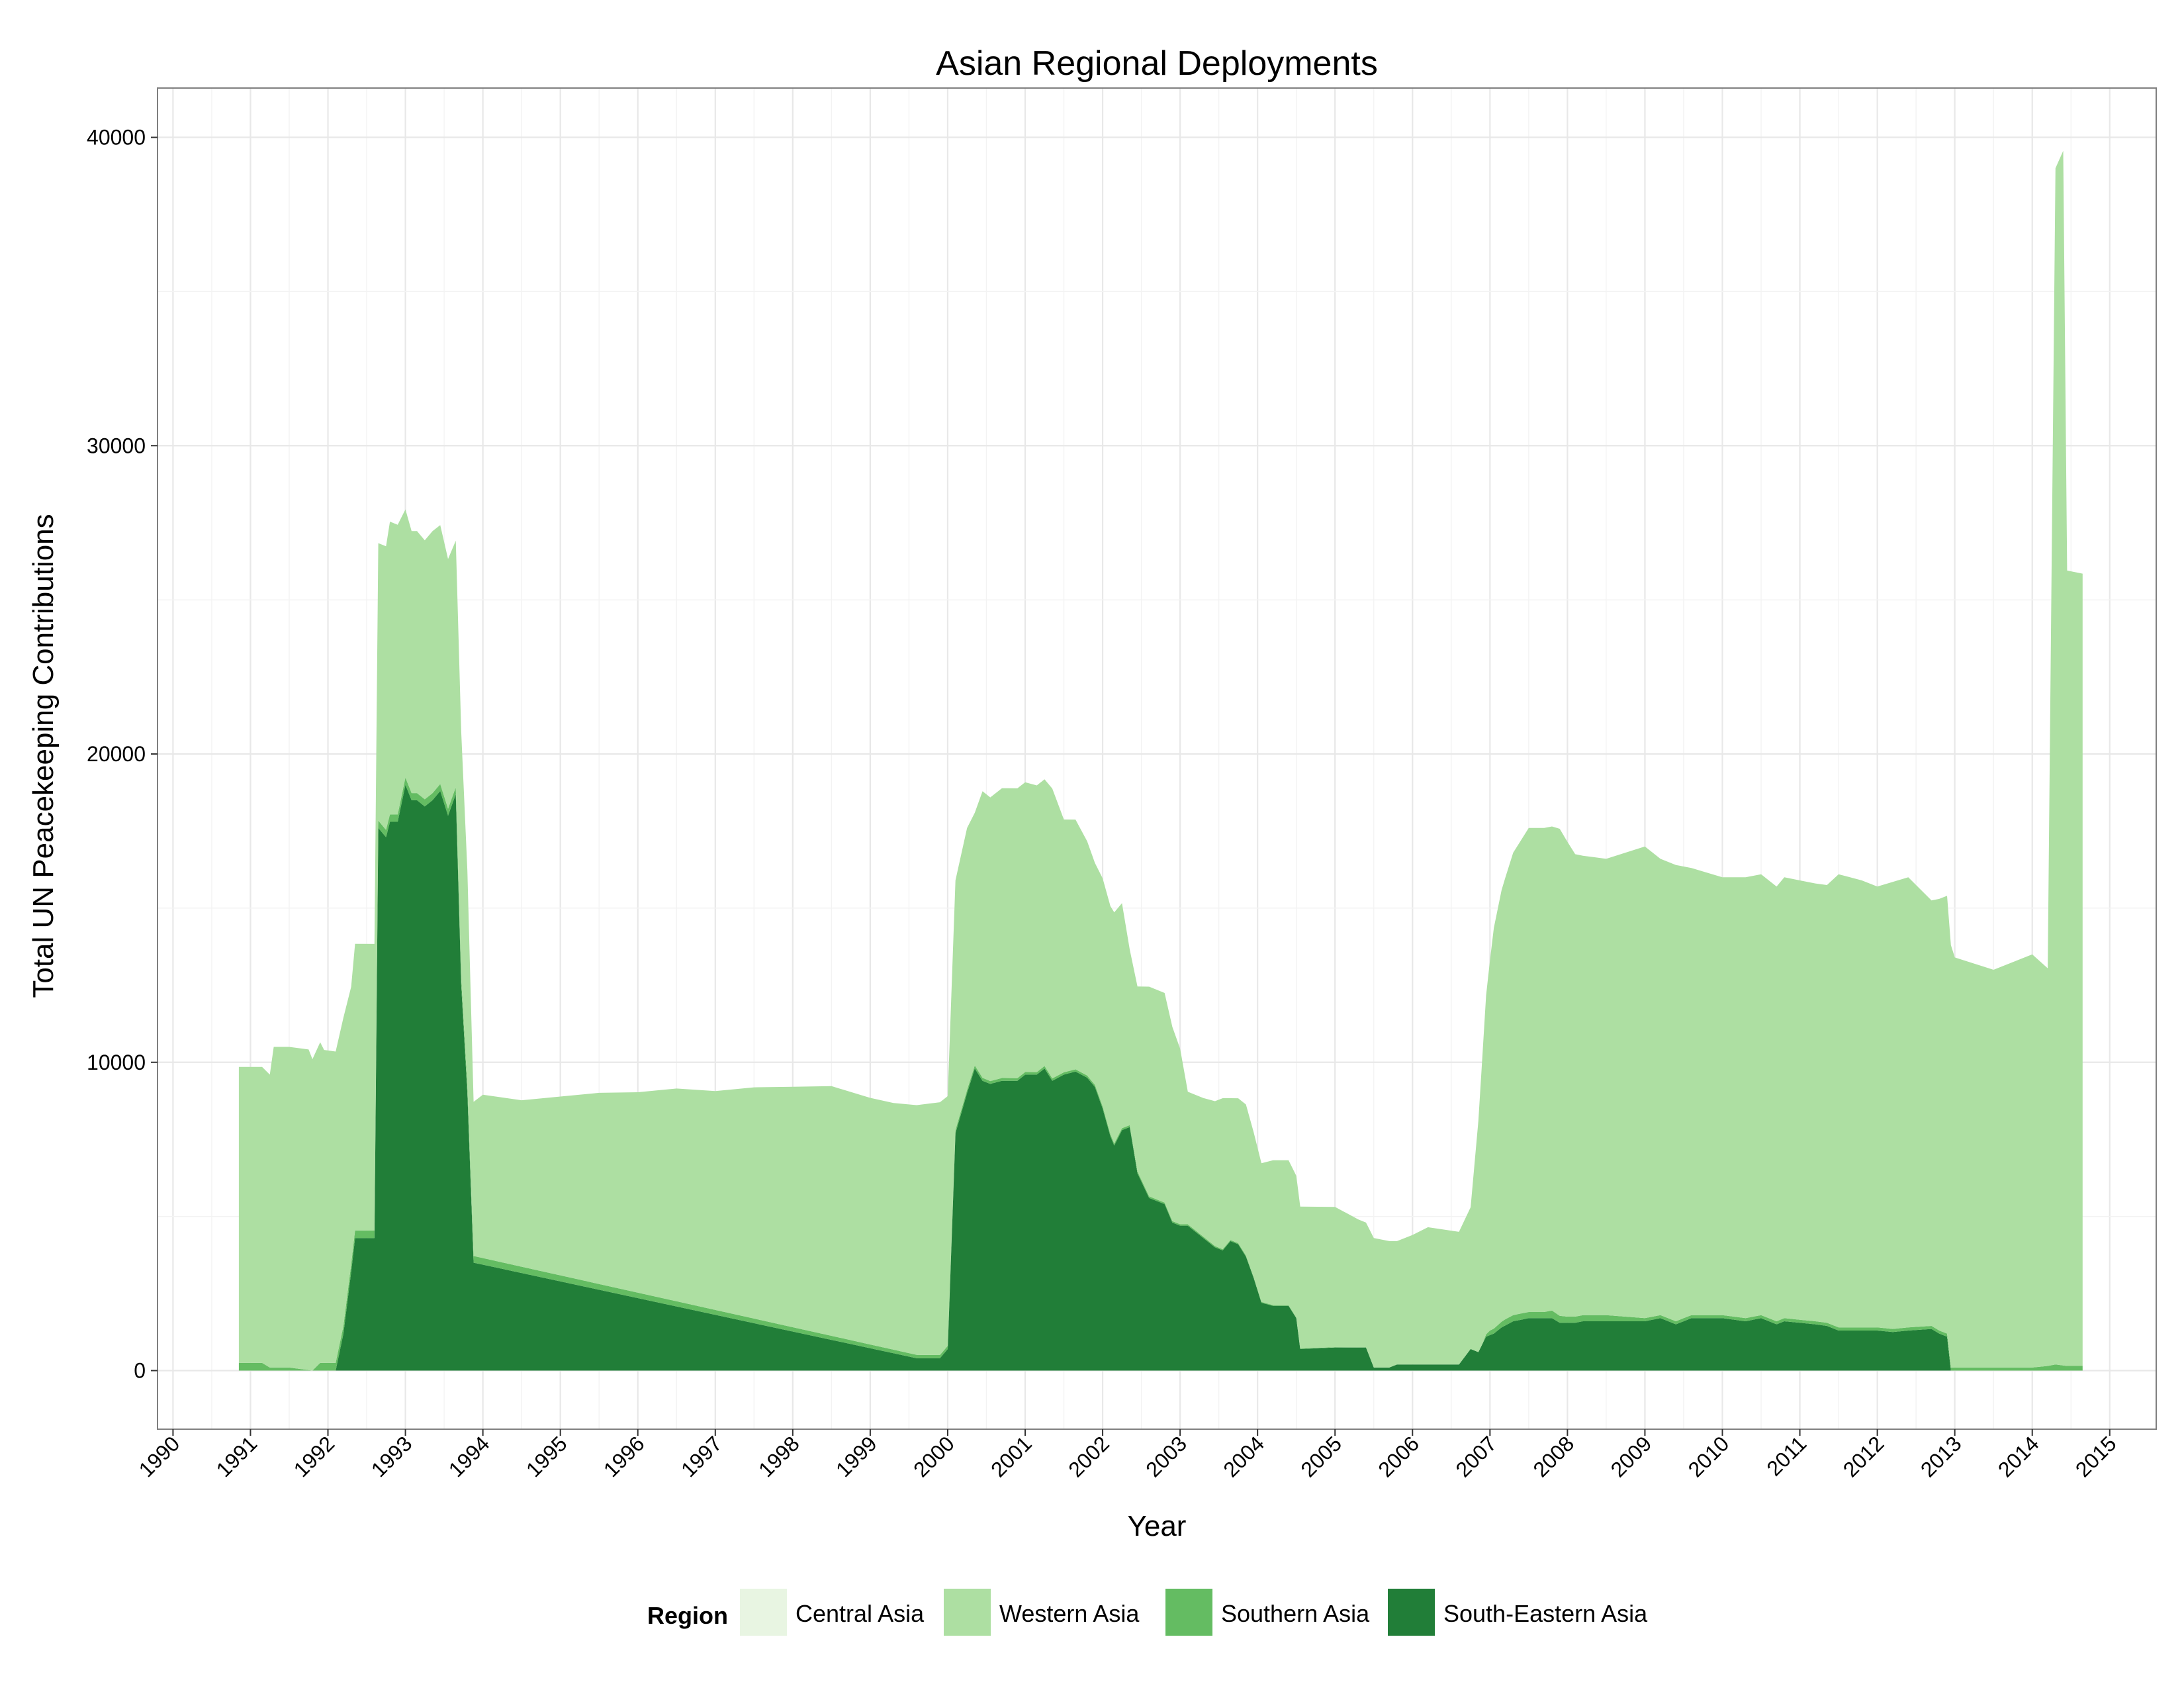  Describe the element at coordinates (763, 1612) in the screenshot. I see `legend-key-central-asia` at that location.